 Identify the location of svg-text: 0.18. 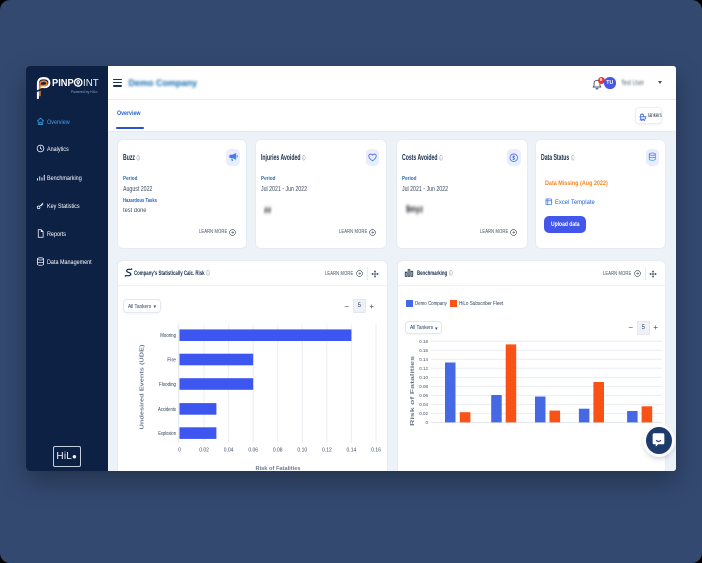
(423, 341).